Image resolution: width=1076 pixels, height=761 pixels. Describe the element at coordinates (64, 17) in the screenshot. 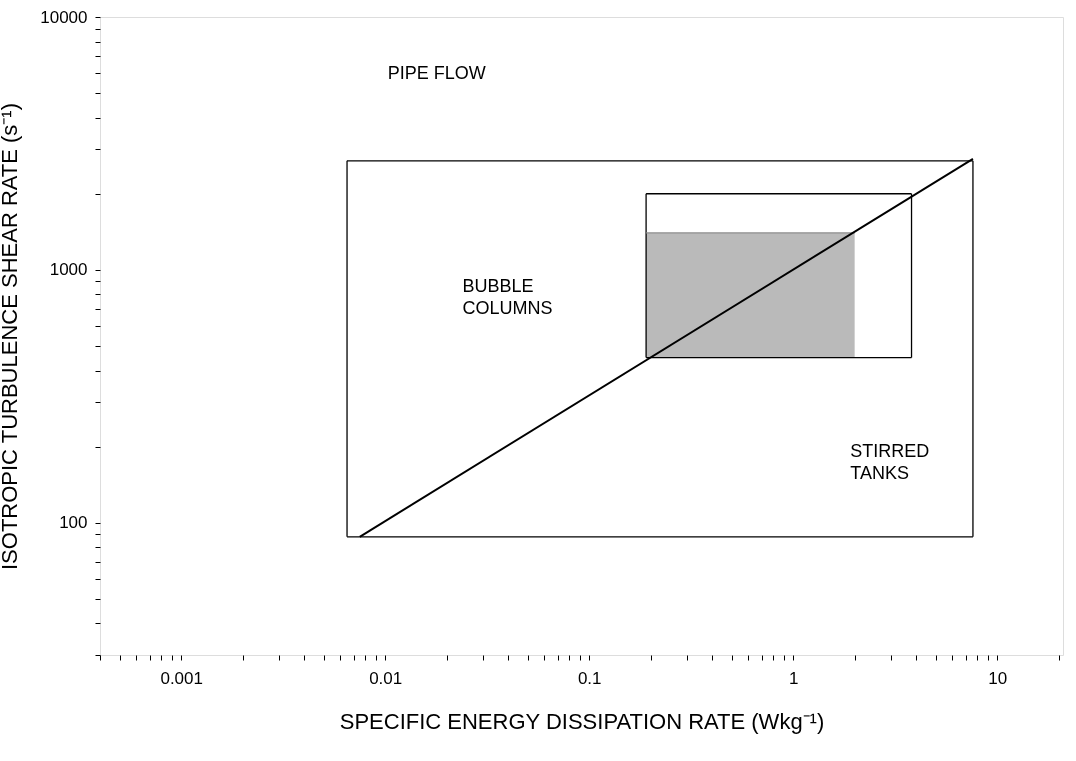

I see `y-tick-label: 10000` at that location.